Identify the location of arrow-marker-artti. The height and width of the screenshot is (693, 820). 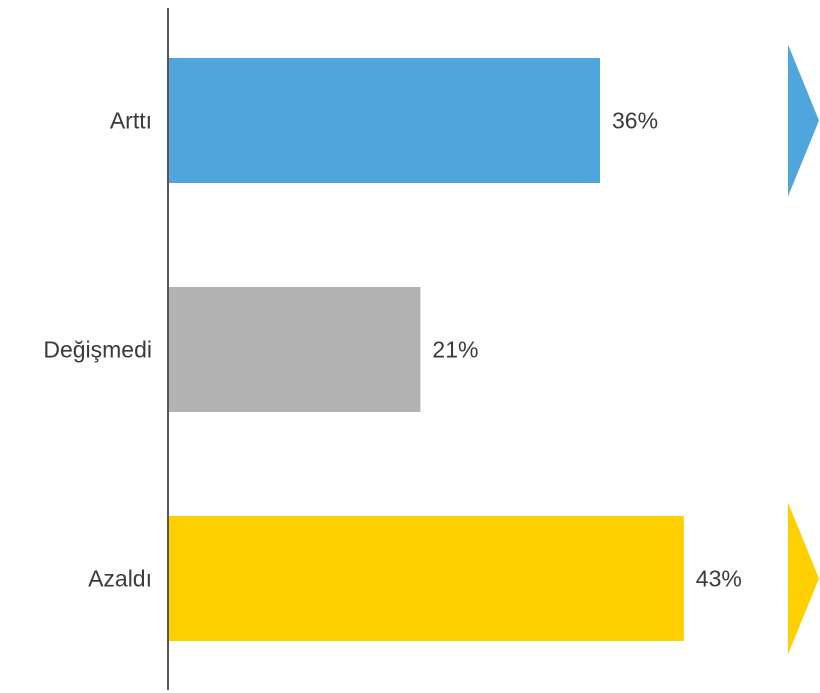
(803, 120).